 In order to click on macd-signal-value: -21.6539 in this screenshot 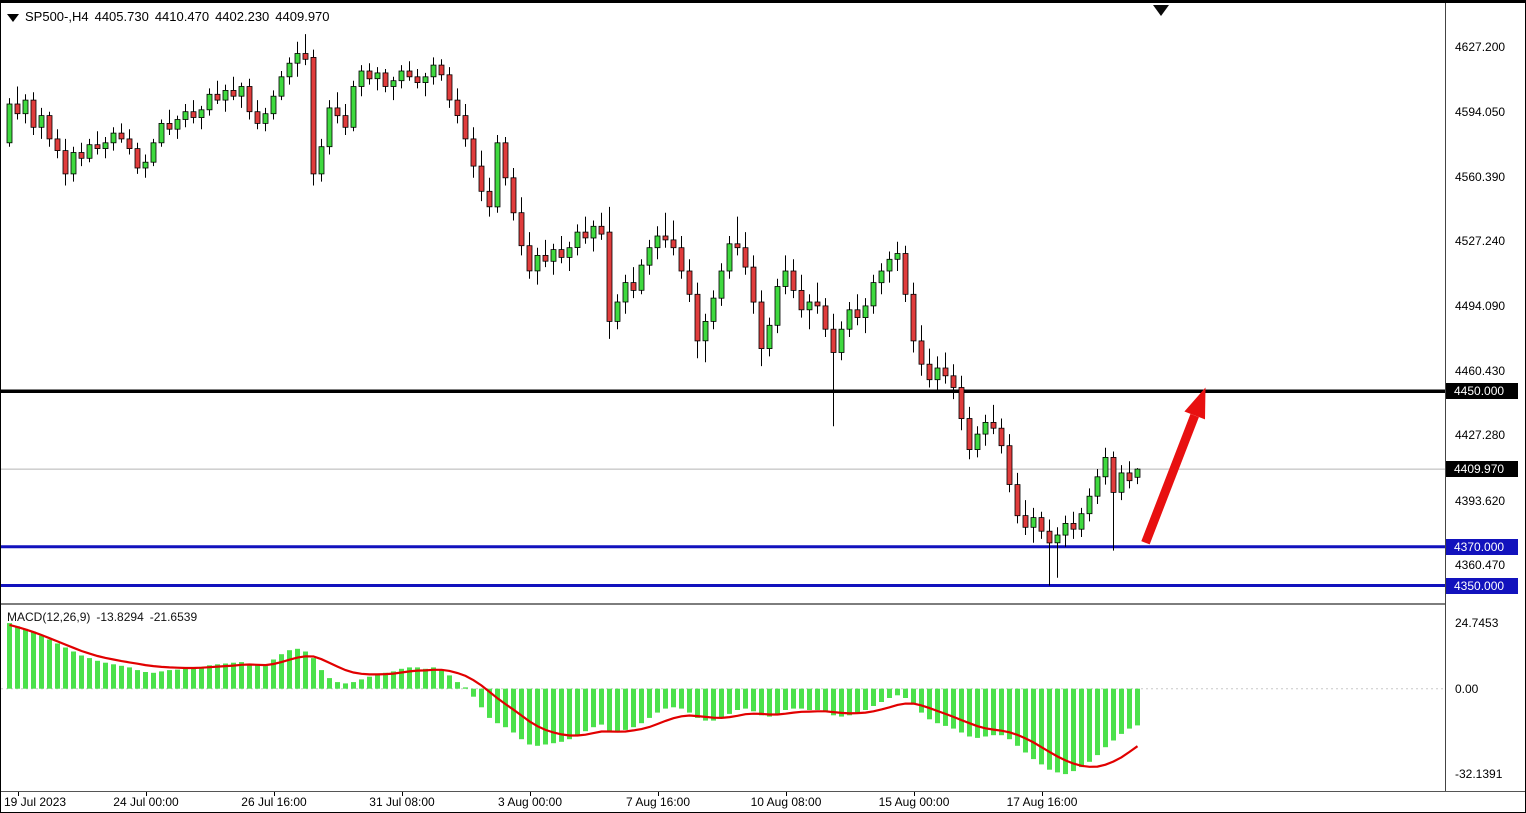, I will do `click(173, 617)`.